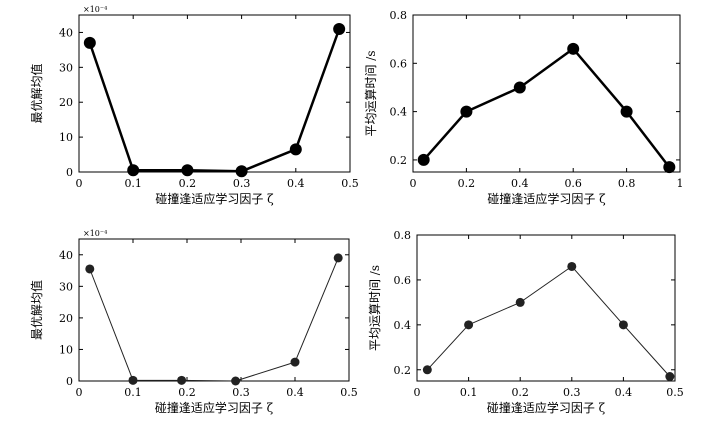 The width and height of the screenshot is (726, 423). What do you see at coordinates (680, 183) in the screenshot?
I see `x-tick-label: 1` at bounding box center [680, 183].